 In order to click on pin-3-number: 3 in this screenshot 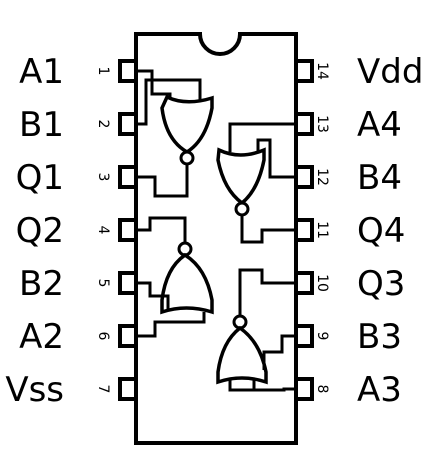, I will do `click(103, 177)`.